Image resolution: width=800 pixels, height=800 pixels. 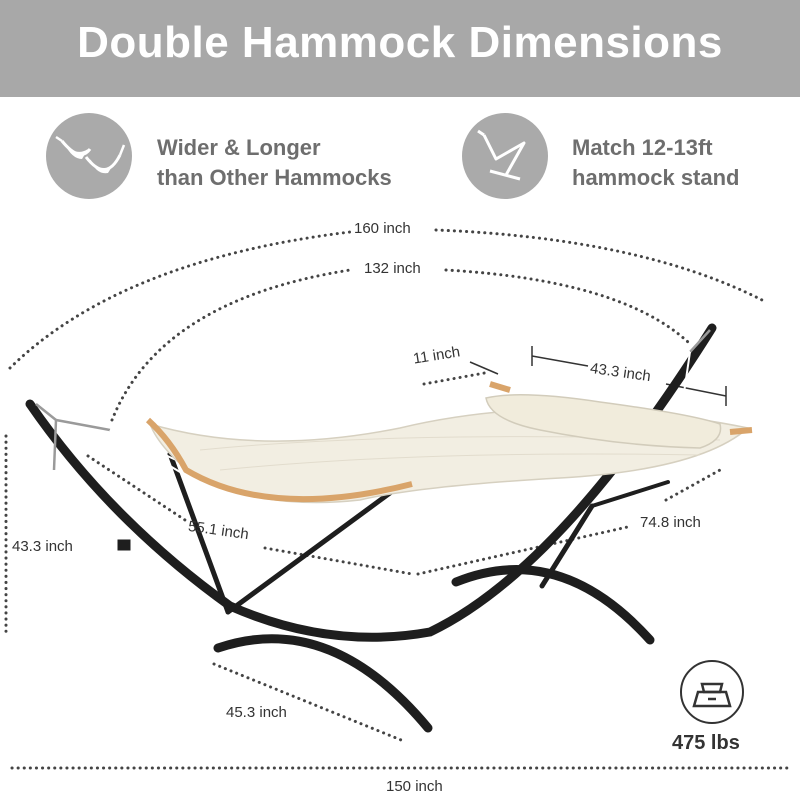 I want to click on front-spreader-bar, so click(x=279, y=460).